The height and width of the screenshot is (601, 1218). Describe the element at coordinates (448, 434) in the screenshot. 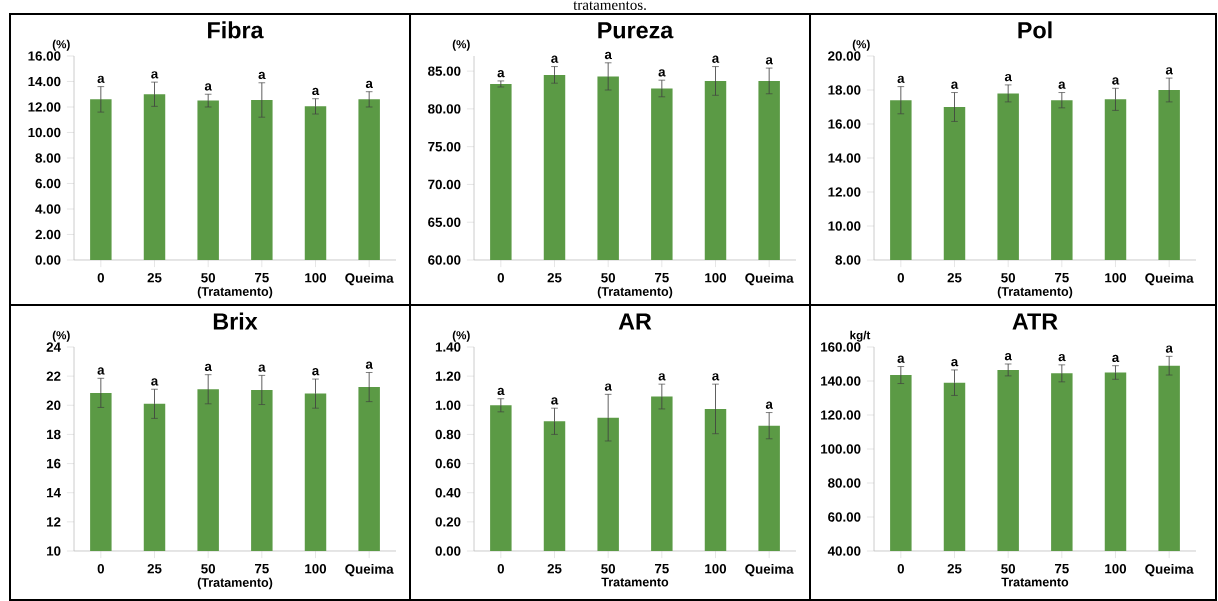

I see `y-tick-label: 0.80` at that location.